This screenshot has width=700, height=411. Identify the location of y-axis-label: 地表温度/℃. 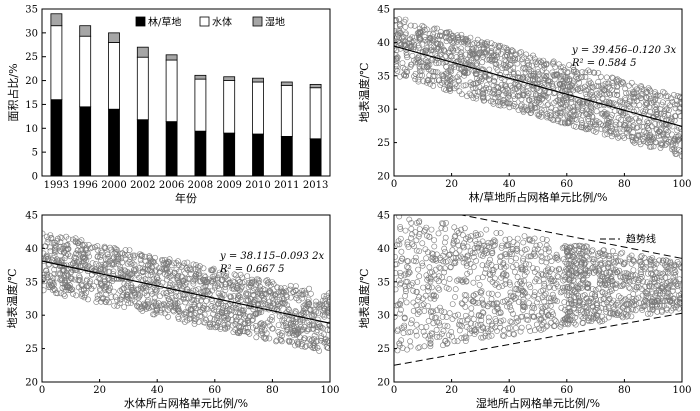
(12, 298).